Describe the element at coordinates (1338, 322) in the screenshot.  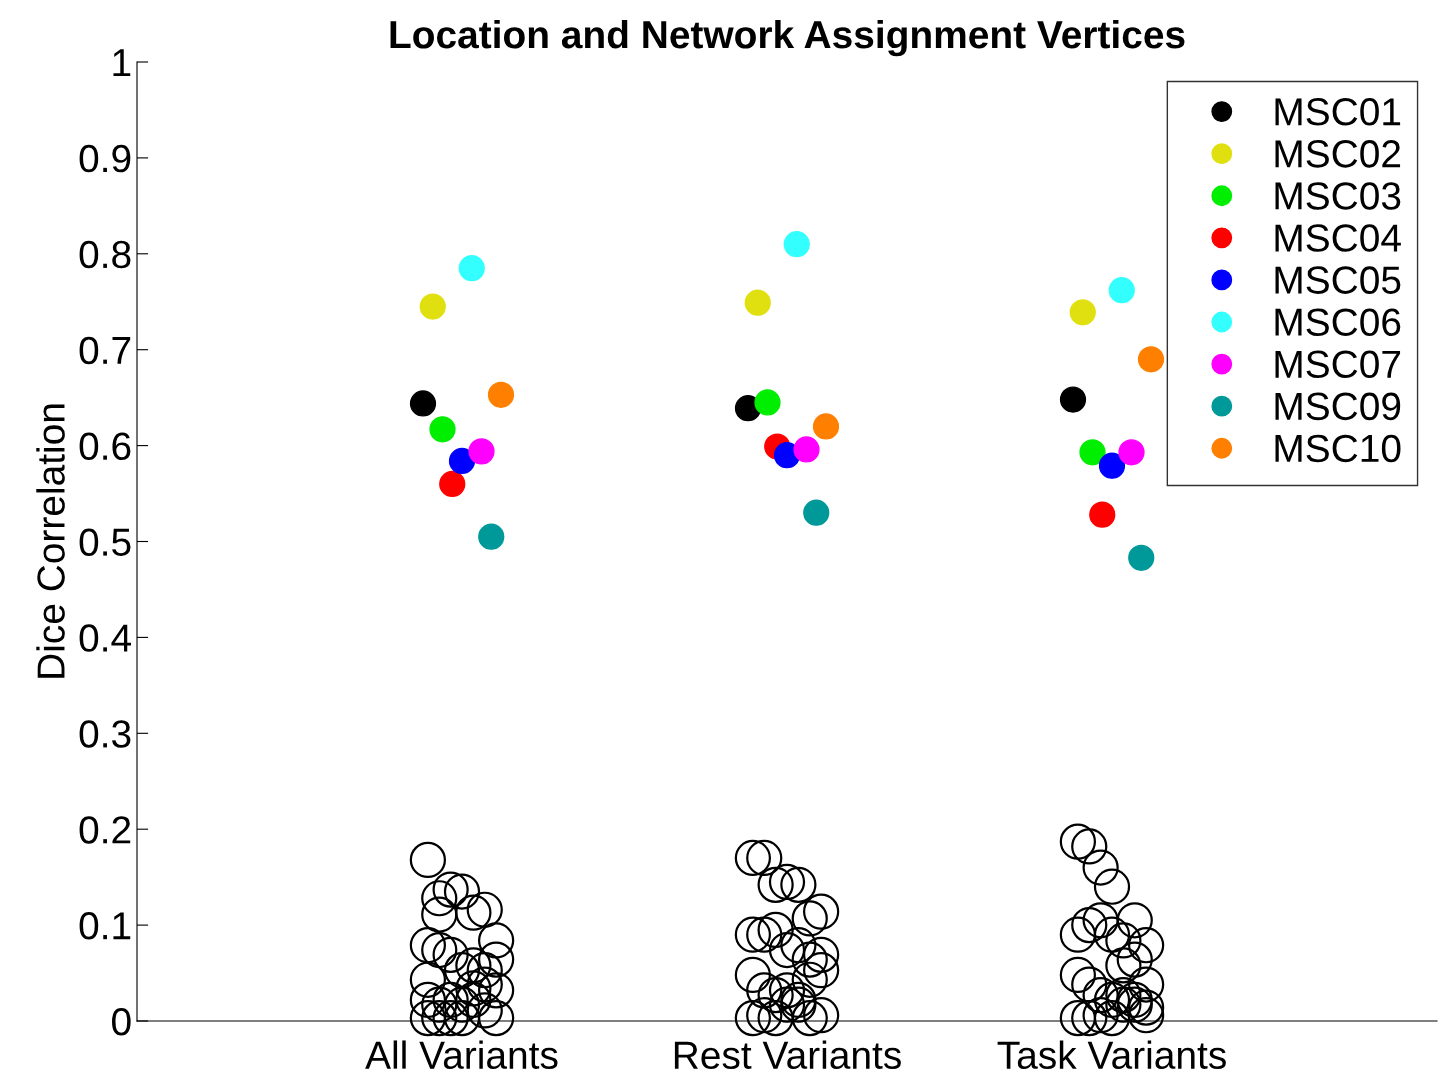
I see `legend-label: MSC06` at that location.